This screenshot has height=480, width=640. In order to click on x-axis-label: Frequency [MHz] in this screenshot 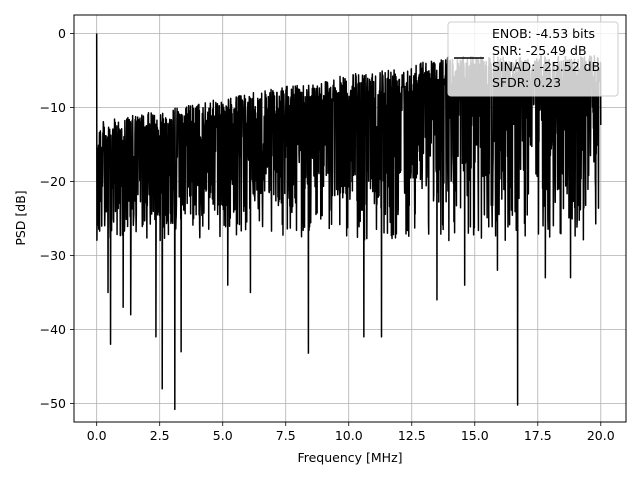, I will do `click(349, 457)`.